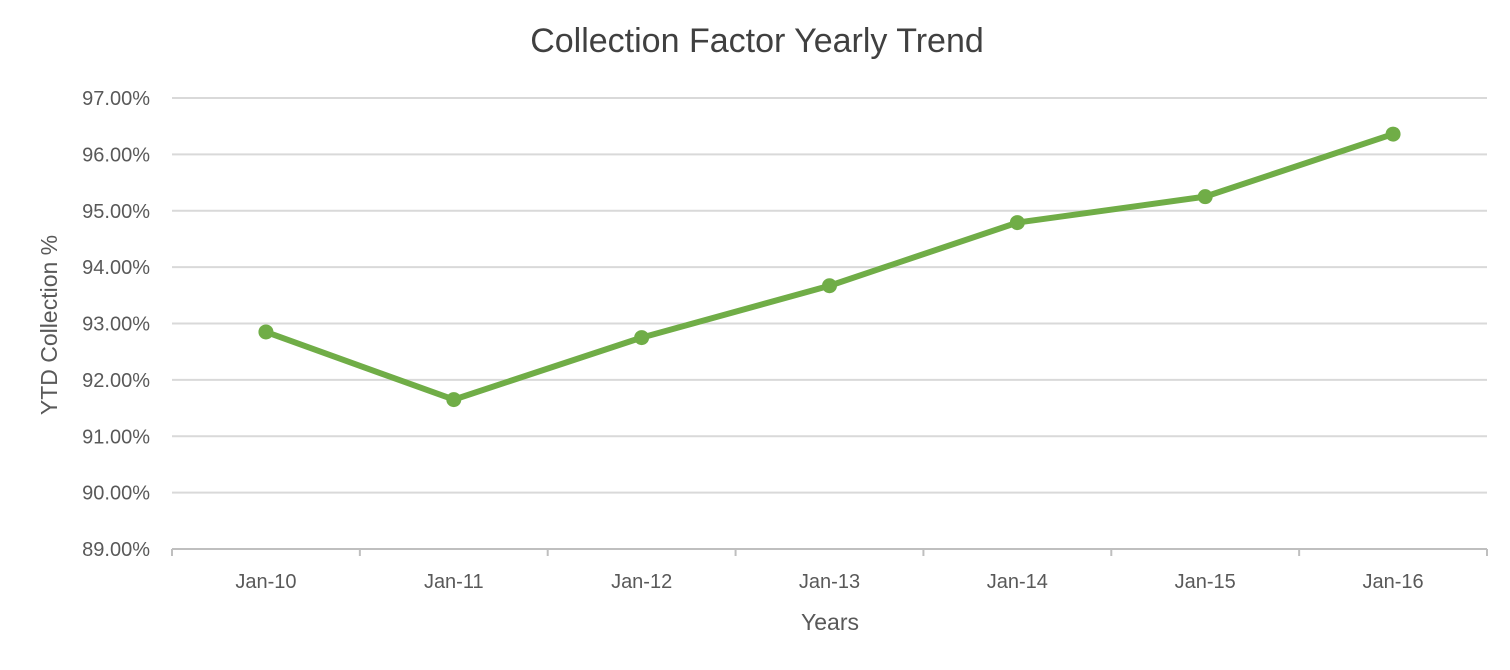 The image size is (1510, 670). What do you see at coordinates (265, 582) in the screenshot?
I see `x-tick-label: Jan-10` at bounding box center [265, 582].